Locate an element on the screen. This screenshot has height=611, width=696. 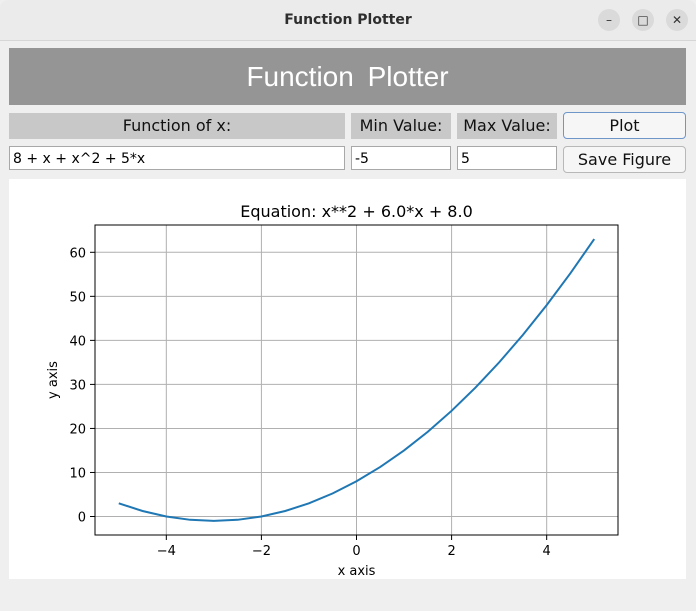
y-axis-label: y axis is located at coordinates (53, 380).